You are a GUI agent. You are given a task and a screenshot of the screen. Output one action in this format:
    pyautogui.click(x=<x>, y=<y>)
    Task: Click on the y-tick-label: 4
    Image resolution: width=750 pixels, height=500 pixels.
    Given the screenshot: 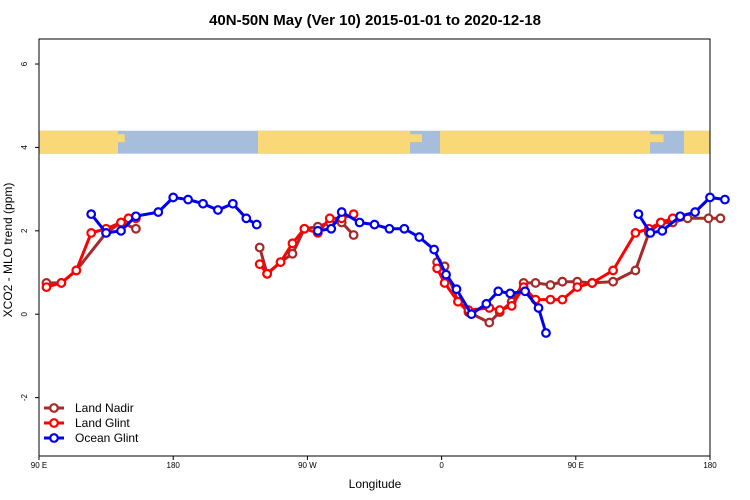 What is the action you would take?
    pyautogui.click(x=24, y=147)
    